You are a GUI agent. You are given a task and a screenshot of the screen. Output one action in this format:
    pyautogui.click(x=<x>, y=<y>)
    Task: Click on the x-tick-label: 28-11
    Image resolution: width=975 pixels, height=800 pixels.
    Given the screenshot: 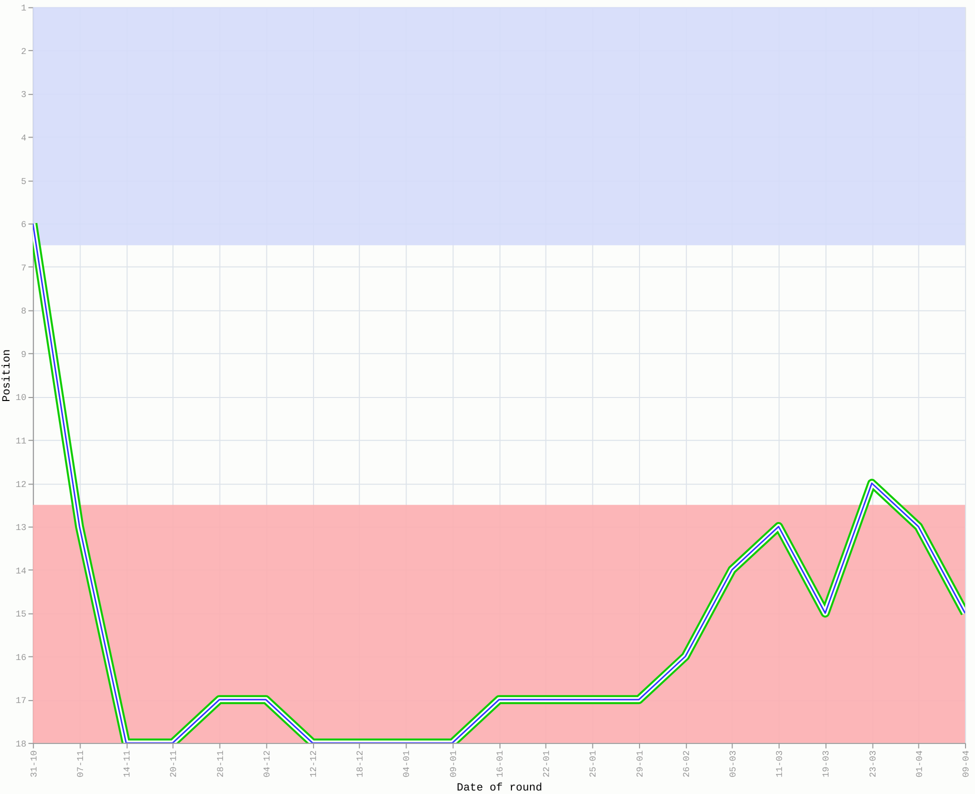 What is the action you would take?
    pyautogui.click(x=221, y=764)
    